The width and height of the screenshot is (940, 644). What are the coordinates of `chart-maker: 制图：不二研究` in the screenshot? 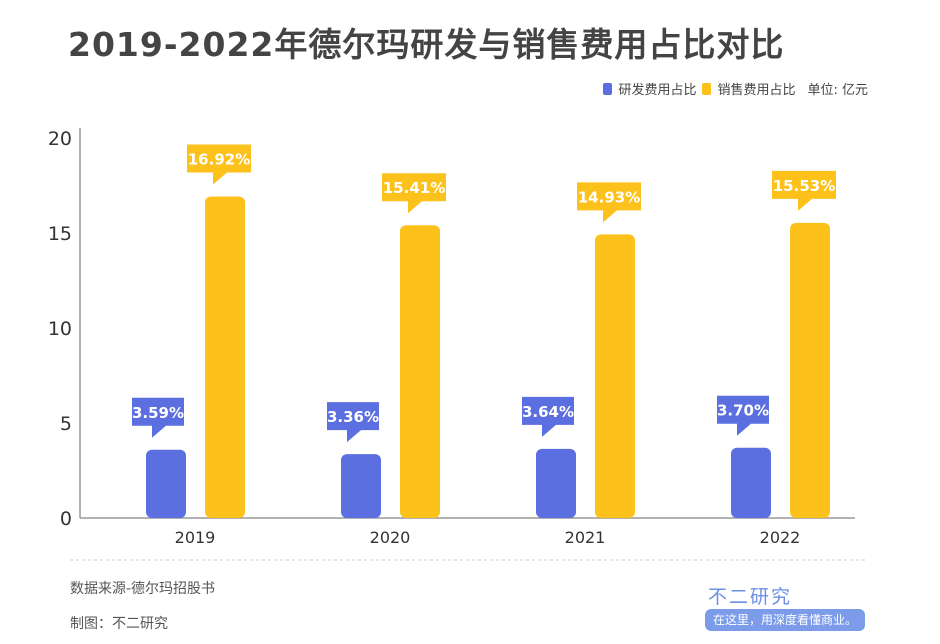 It's located at (119, 624).